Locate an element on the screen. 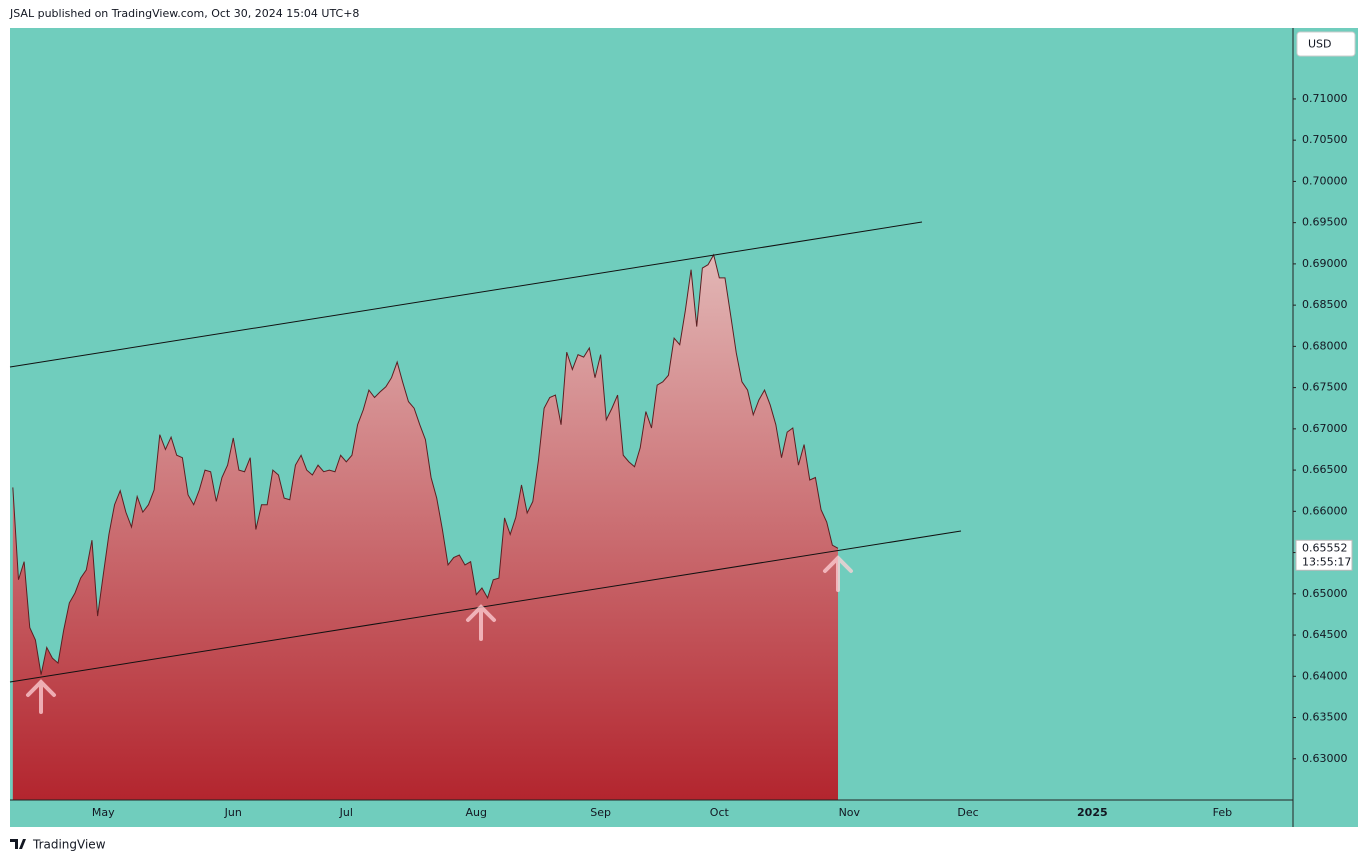  currency: USD is located at coordinates (1320, 44).